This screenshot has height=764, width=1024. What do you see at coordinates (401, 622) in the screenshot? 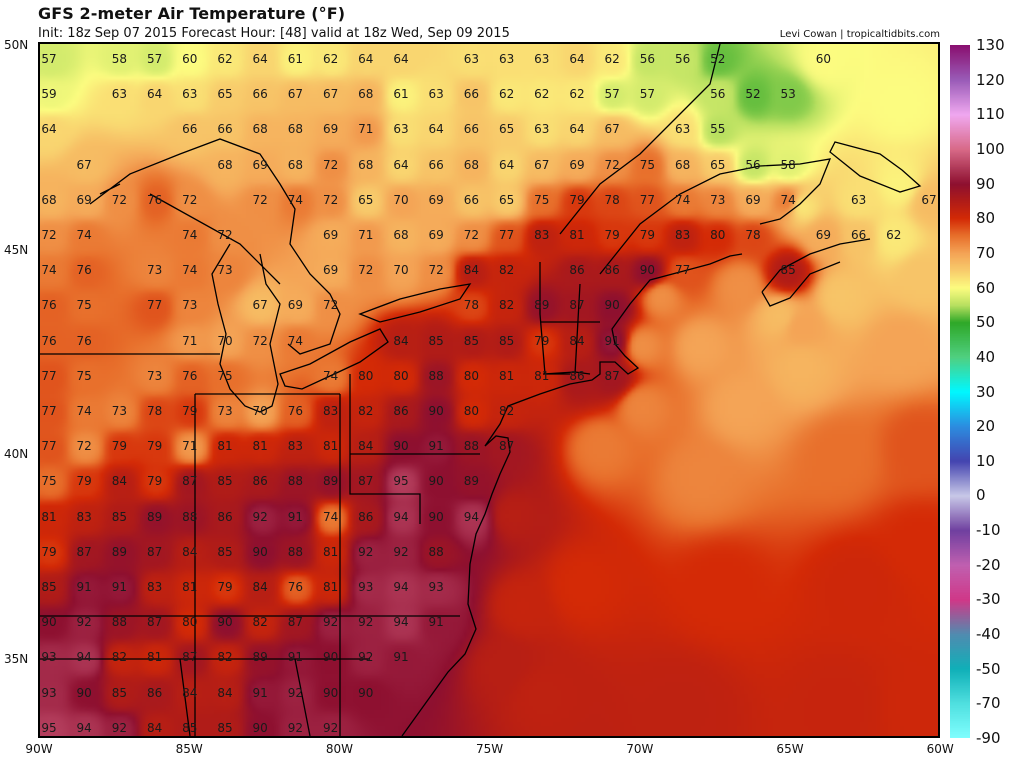
I see `temperature-label: 94` at bounding box center [401, 622].